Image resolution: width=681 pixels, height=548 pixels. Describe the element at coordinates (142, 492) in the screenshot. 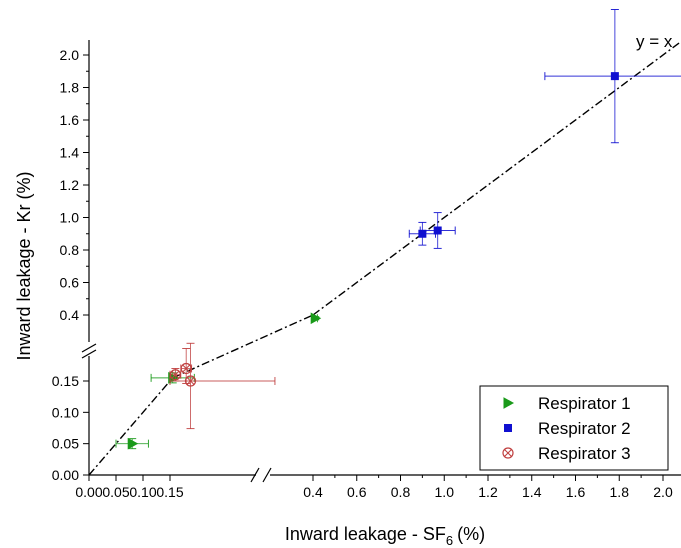

I see `x-tick-label: 0.10` at that location.